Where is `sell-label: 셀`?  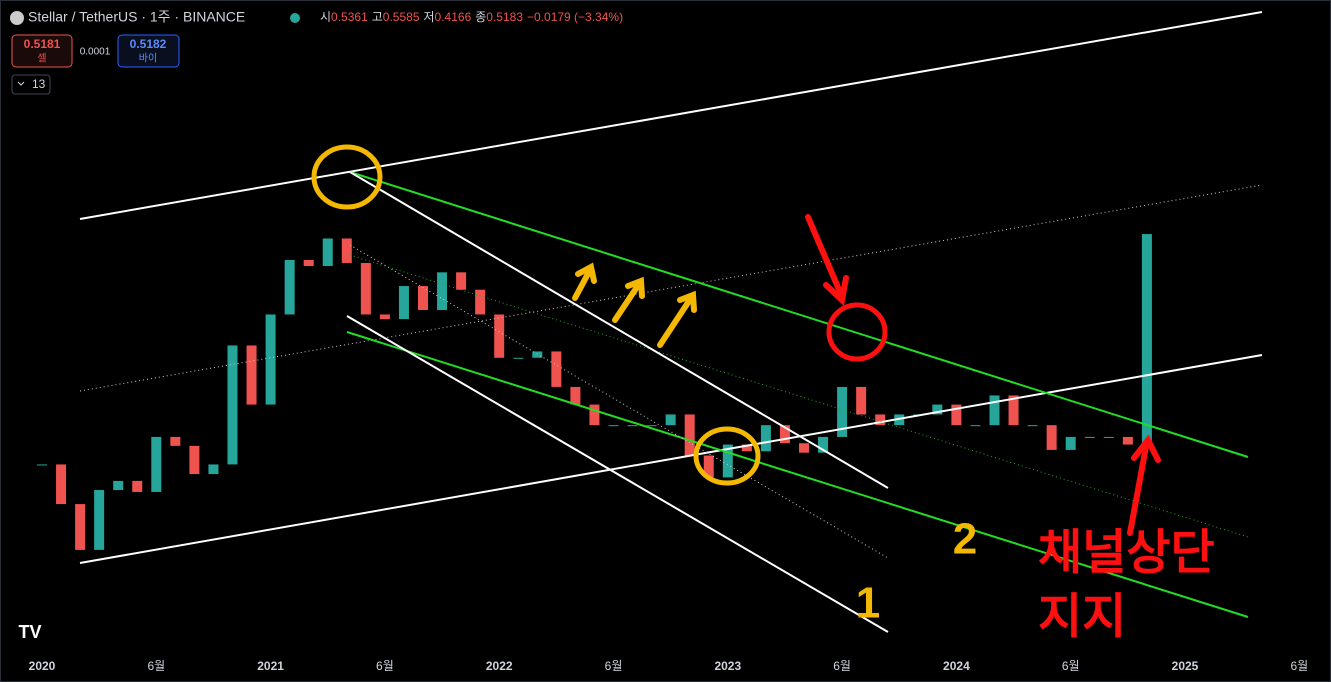
sell-label: 셀 is located at coordinates (41, 59).